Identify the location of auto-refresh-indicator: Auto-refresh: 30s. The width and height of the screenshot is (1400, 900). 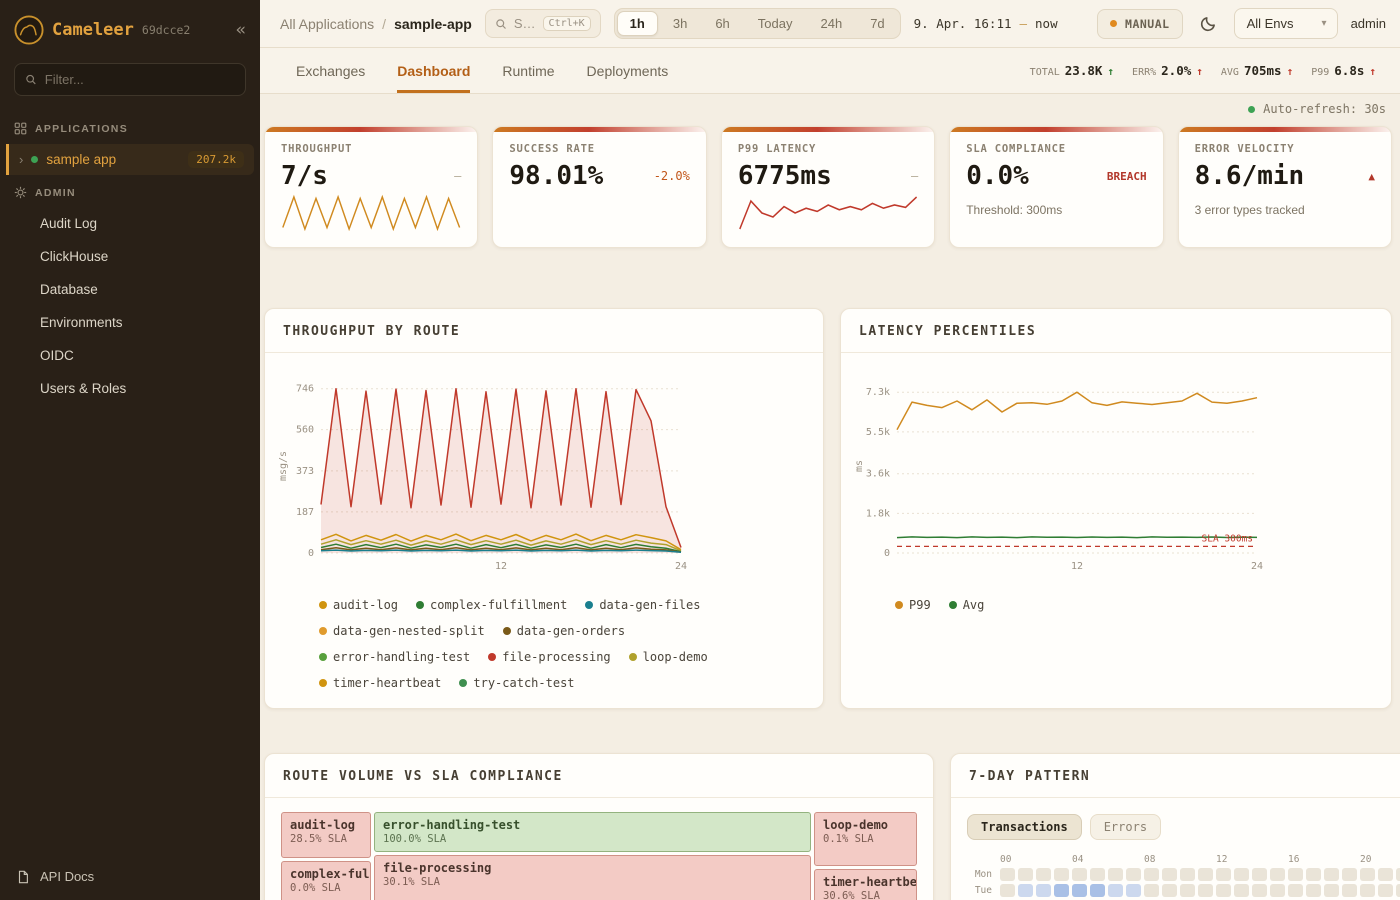
(827, 109).